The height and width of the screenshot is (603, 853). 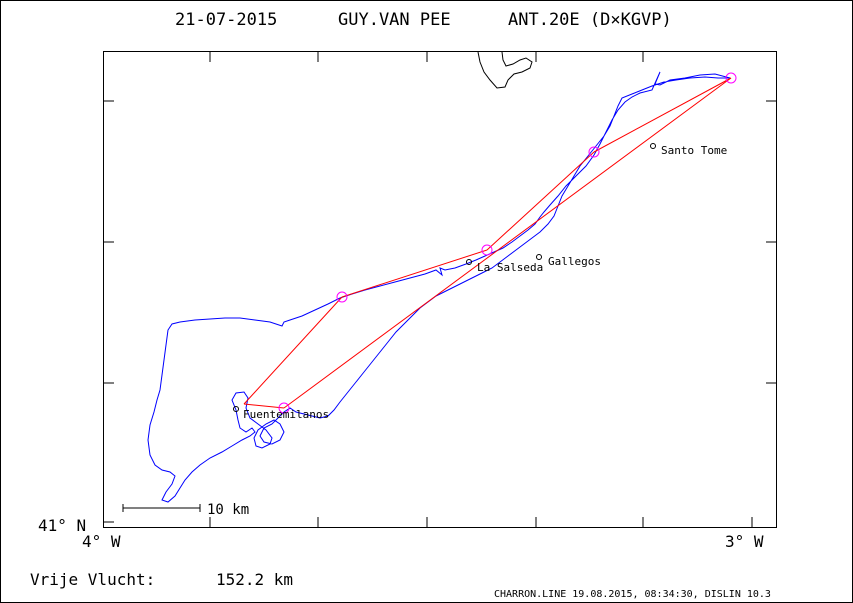 I want to click on region-boundary, so click(x=505, y=70).